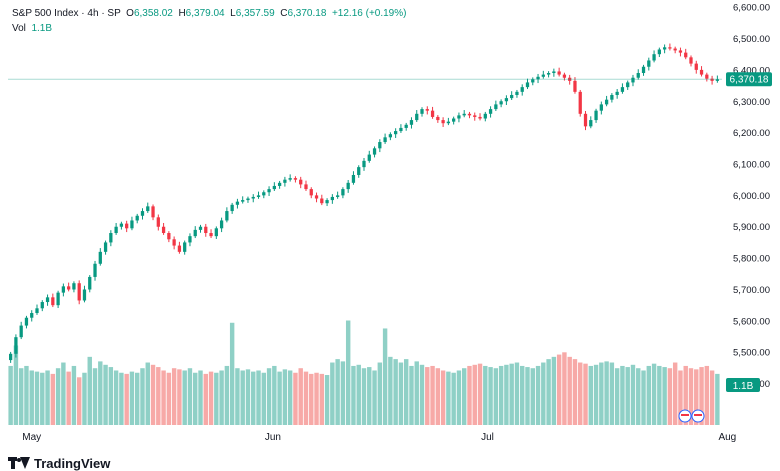  What do you see at coordinates (369, 13) in the screenshot?
I see `change-value: +12.16 (+0.19%)` at bounding box center [369, 13].